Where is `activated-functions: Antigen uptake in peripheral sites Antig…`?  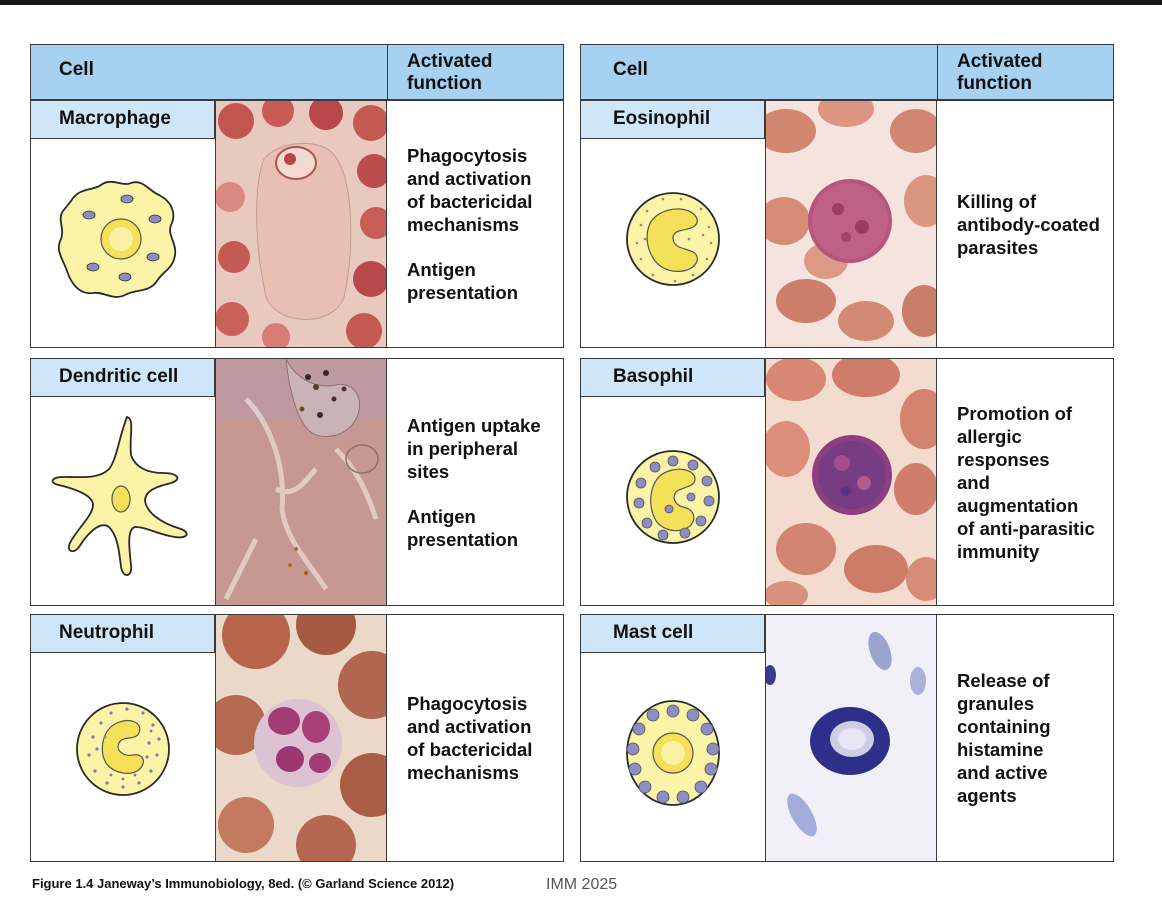 activated-functions: Antigen uptake in peripheral sites Antig… is located at coordinates (484, 482).